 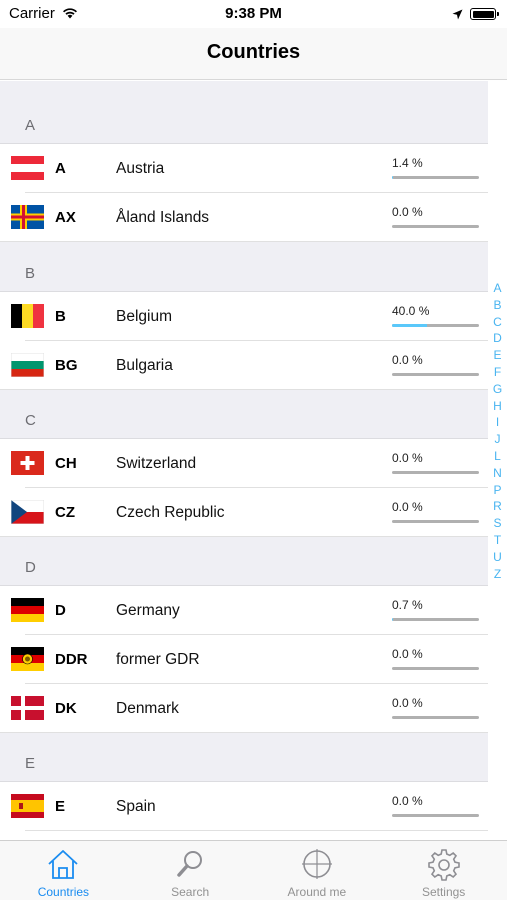 What do you see at coordinates (66, 708) in the screenshot?
I see `country-code: DK` at bounding box center [66, 708].